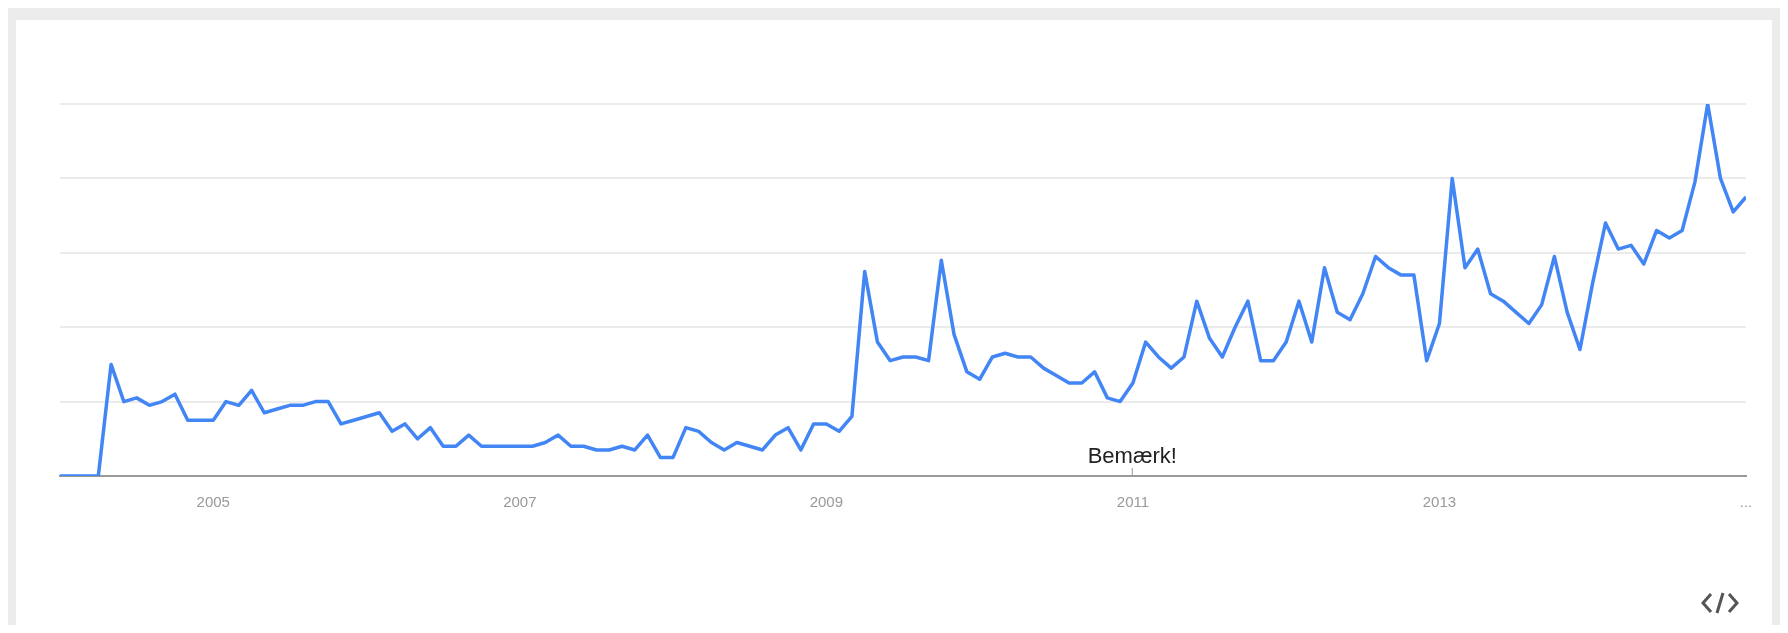 The height and width of the screenshot is (633, 1788). Describe the element at coordinates (1132, 456) in the screenshot. I see `annotation: Bemærk!` at that location.